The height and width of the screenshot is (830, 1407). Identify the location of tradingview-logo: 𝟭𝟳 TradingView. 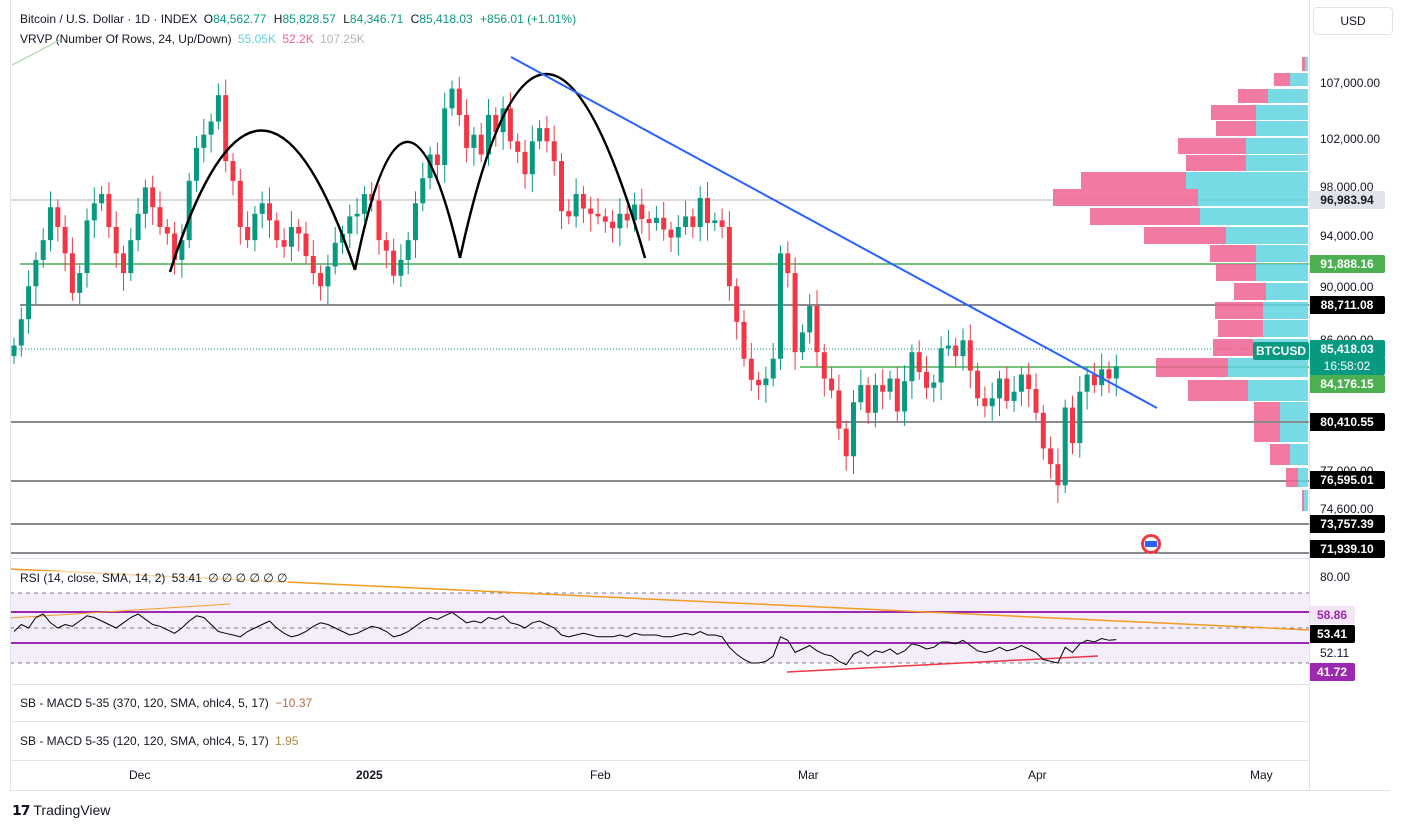
(61, 810).